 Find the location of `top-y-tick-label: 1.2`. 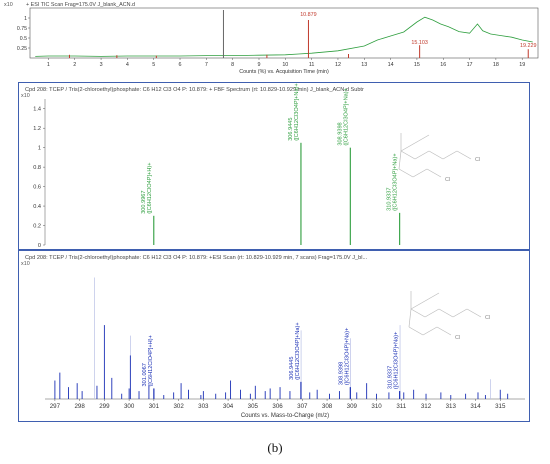

top-y-tick-label: 1.2 is located at coordinates (37, 129).